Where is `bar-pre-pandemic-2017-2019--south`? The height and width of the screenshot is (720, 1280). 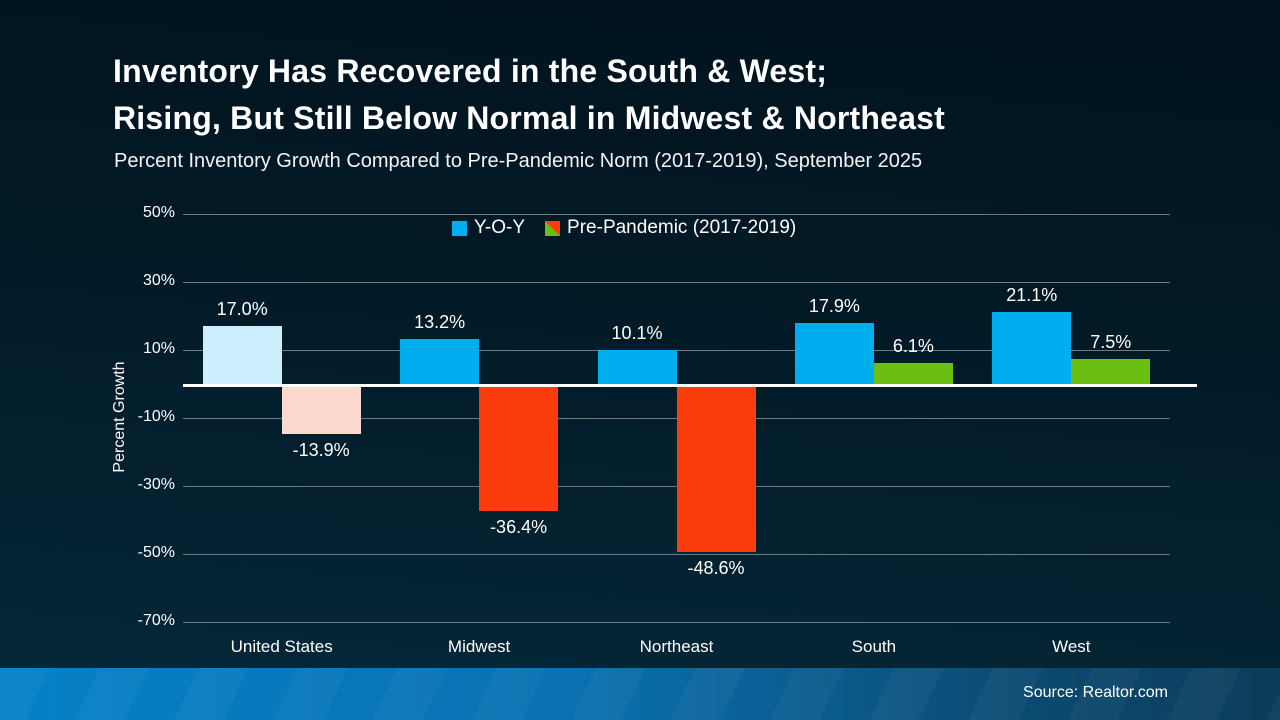
bar-pre-pandemic-2017-2019--south is located at coordinates (913, 373).